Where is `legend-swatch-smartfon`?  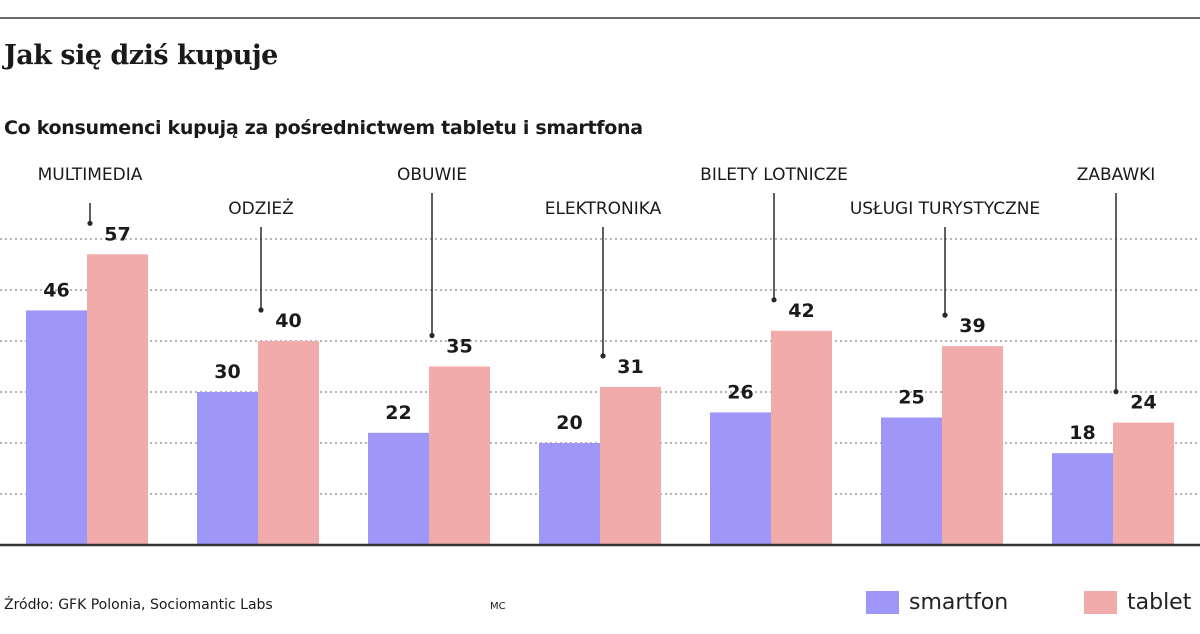
legend-swatch-smartfon is located at coordinates (882, 602).